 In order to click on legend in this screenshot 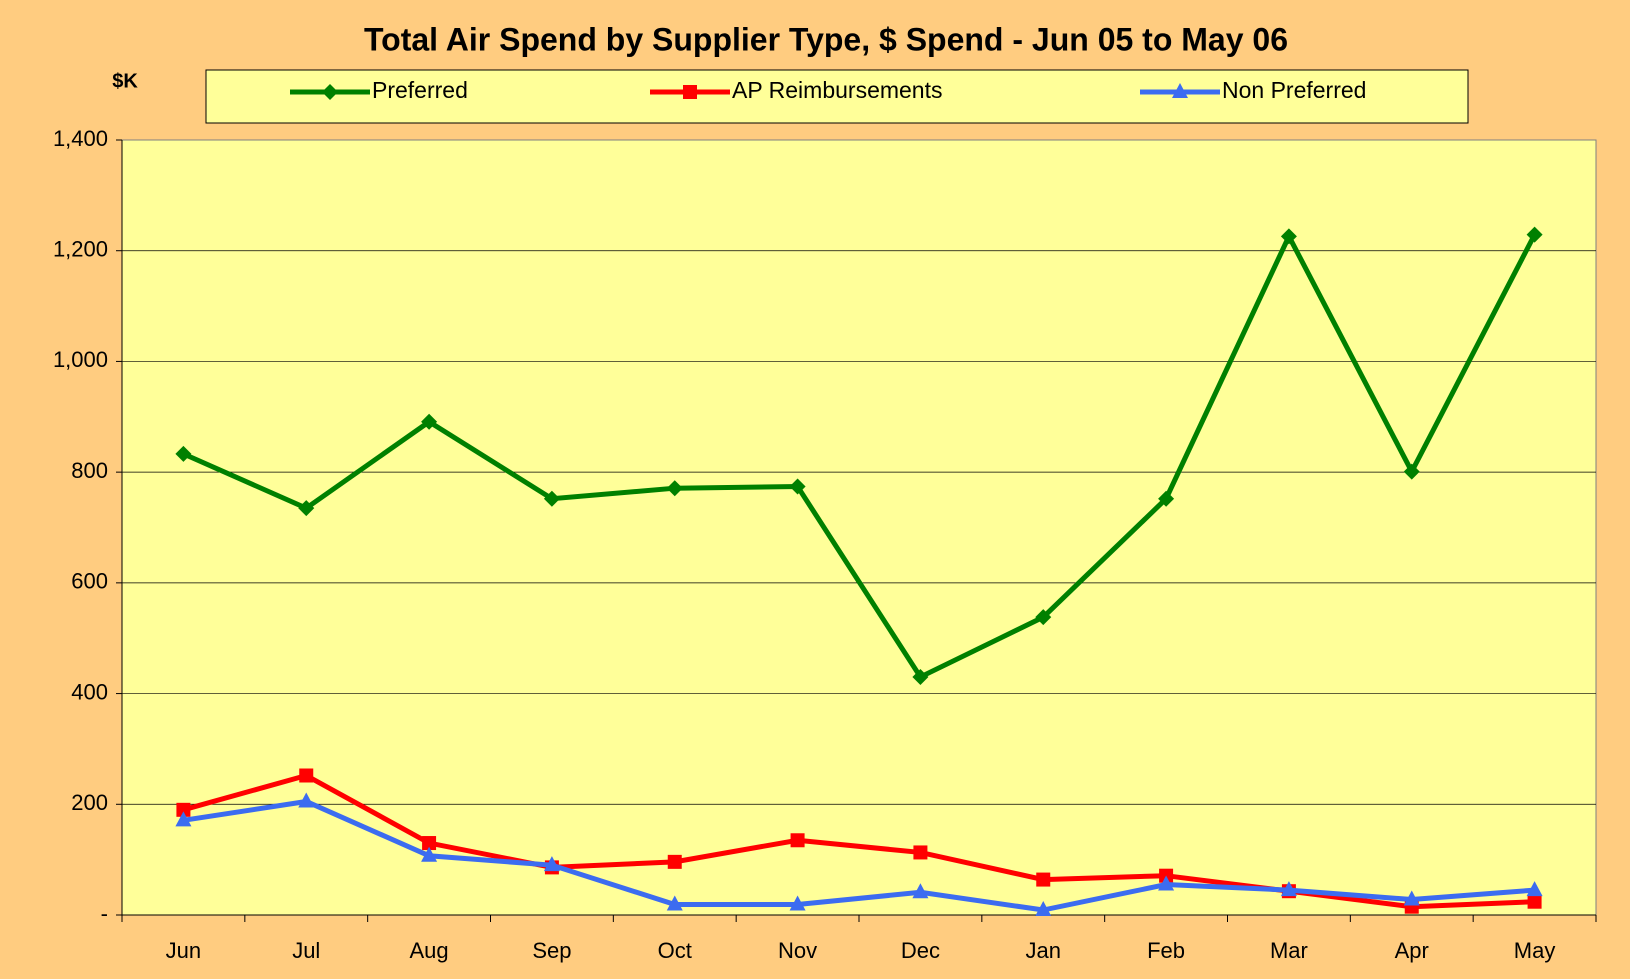, I will do `click(837, 96)`.